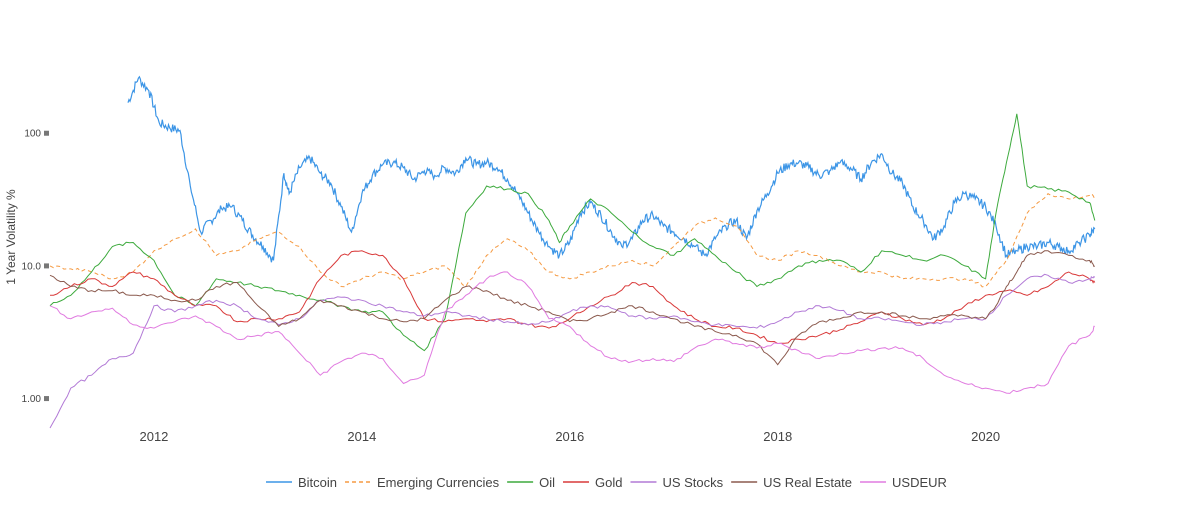 The height and width of the screenshot is (509, 1200). I want to click on y-axis: 1.00 10.0 100, so click(35, 267).